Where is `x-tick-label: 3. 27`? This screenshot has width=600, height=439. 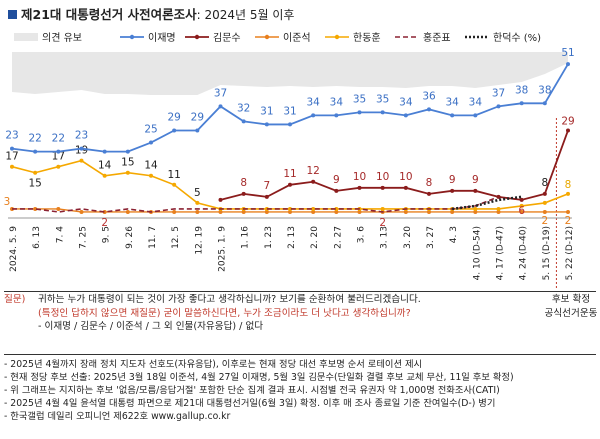 x-tick-label: 3. 27 is located at coordinates (431, 237).